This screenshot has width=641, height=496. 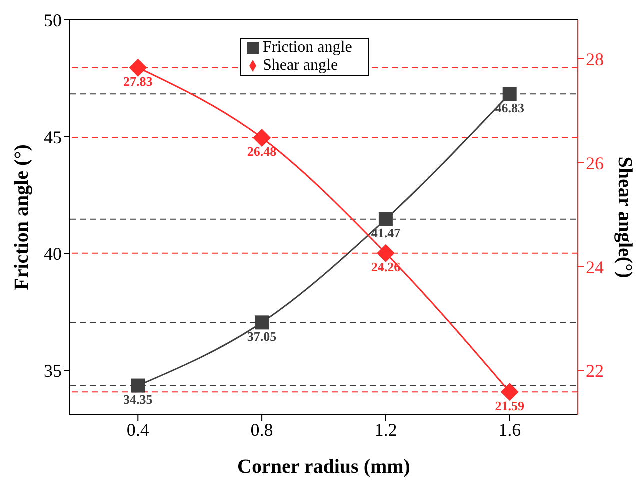 I want to click on data-label: 21.59, so click(x=510, y=406).